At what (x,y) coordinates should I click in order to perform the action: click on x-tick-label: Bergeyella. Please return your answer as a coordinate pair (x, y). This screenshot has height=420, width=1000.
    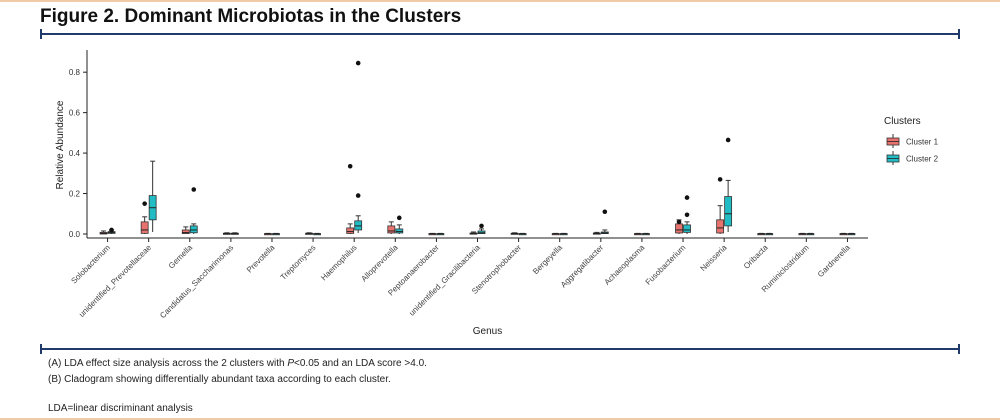
    Looking at the image, I should click on (547, 259).